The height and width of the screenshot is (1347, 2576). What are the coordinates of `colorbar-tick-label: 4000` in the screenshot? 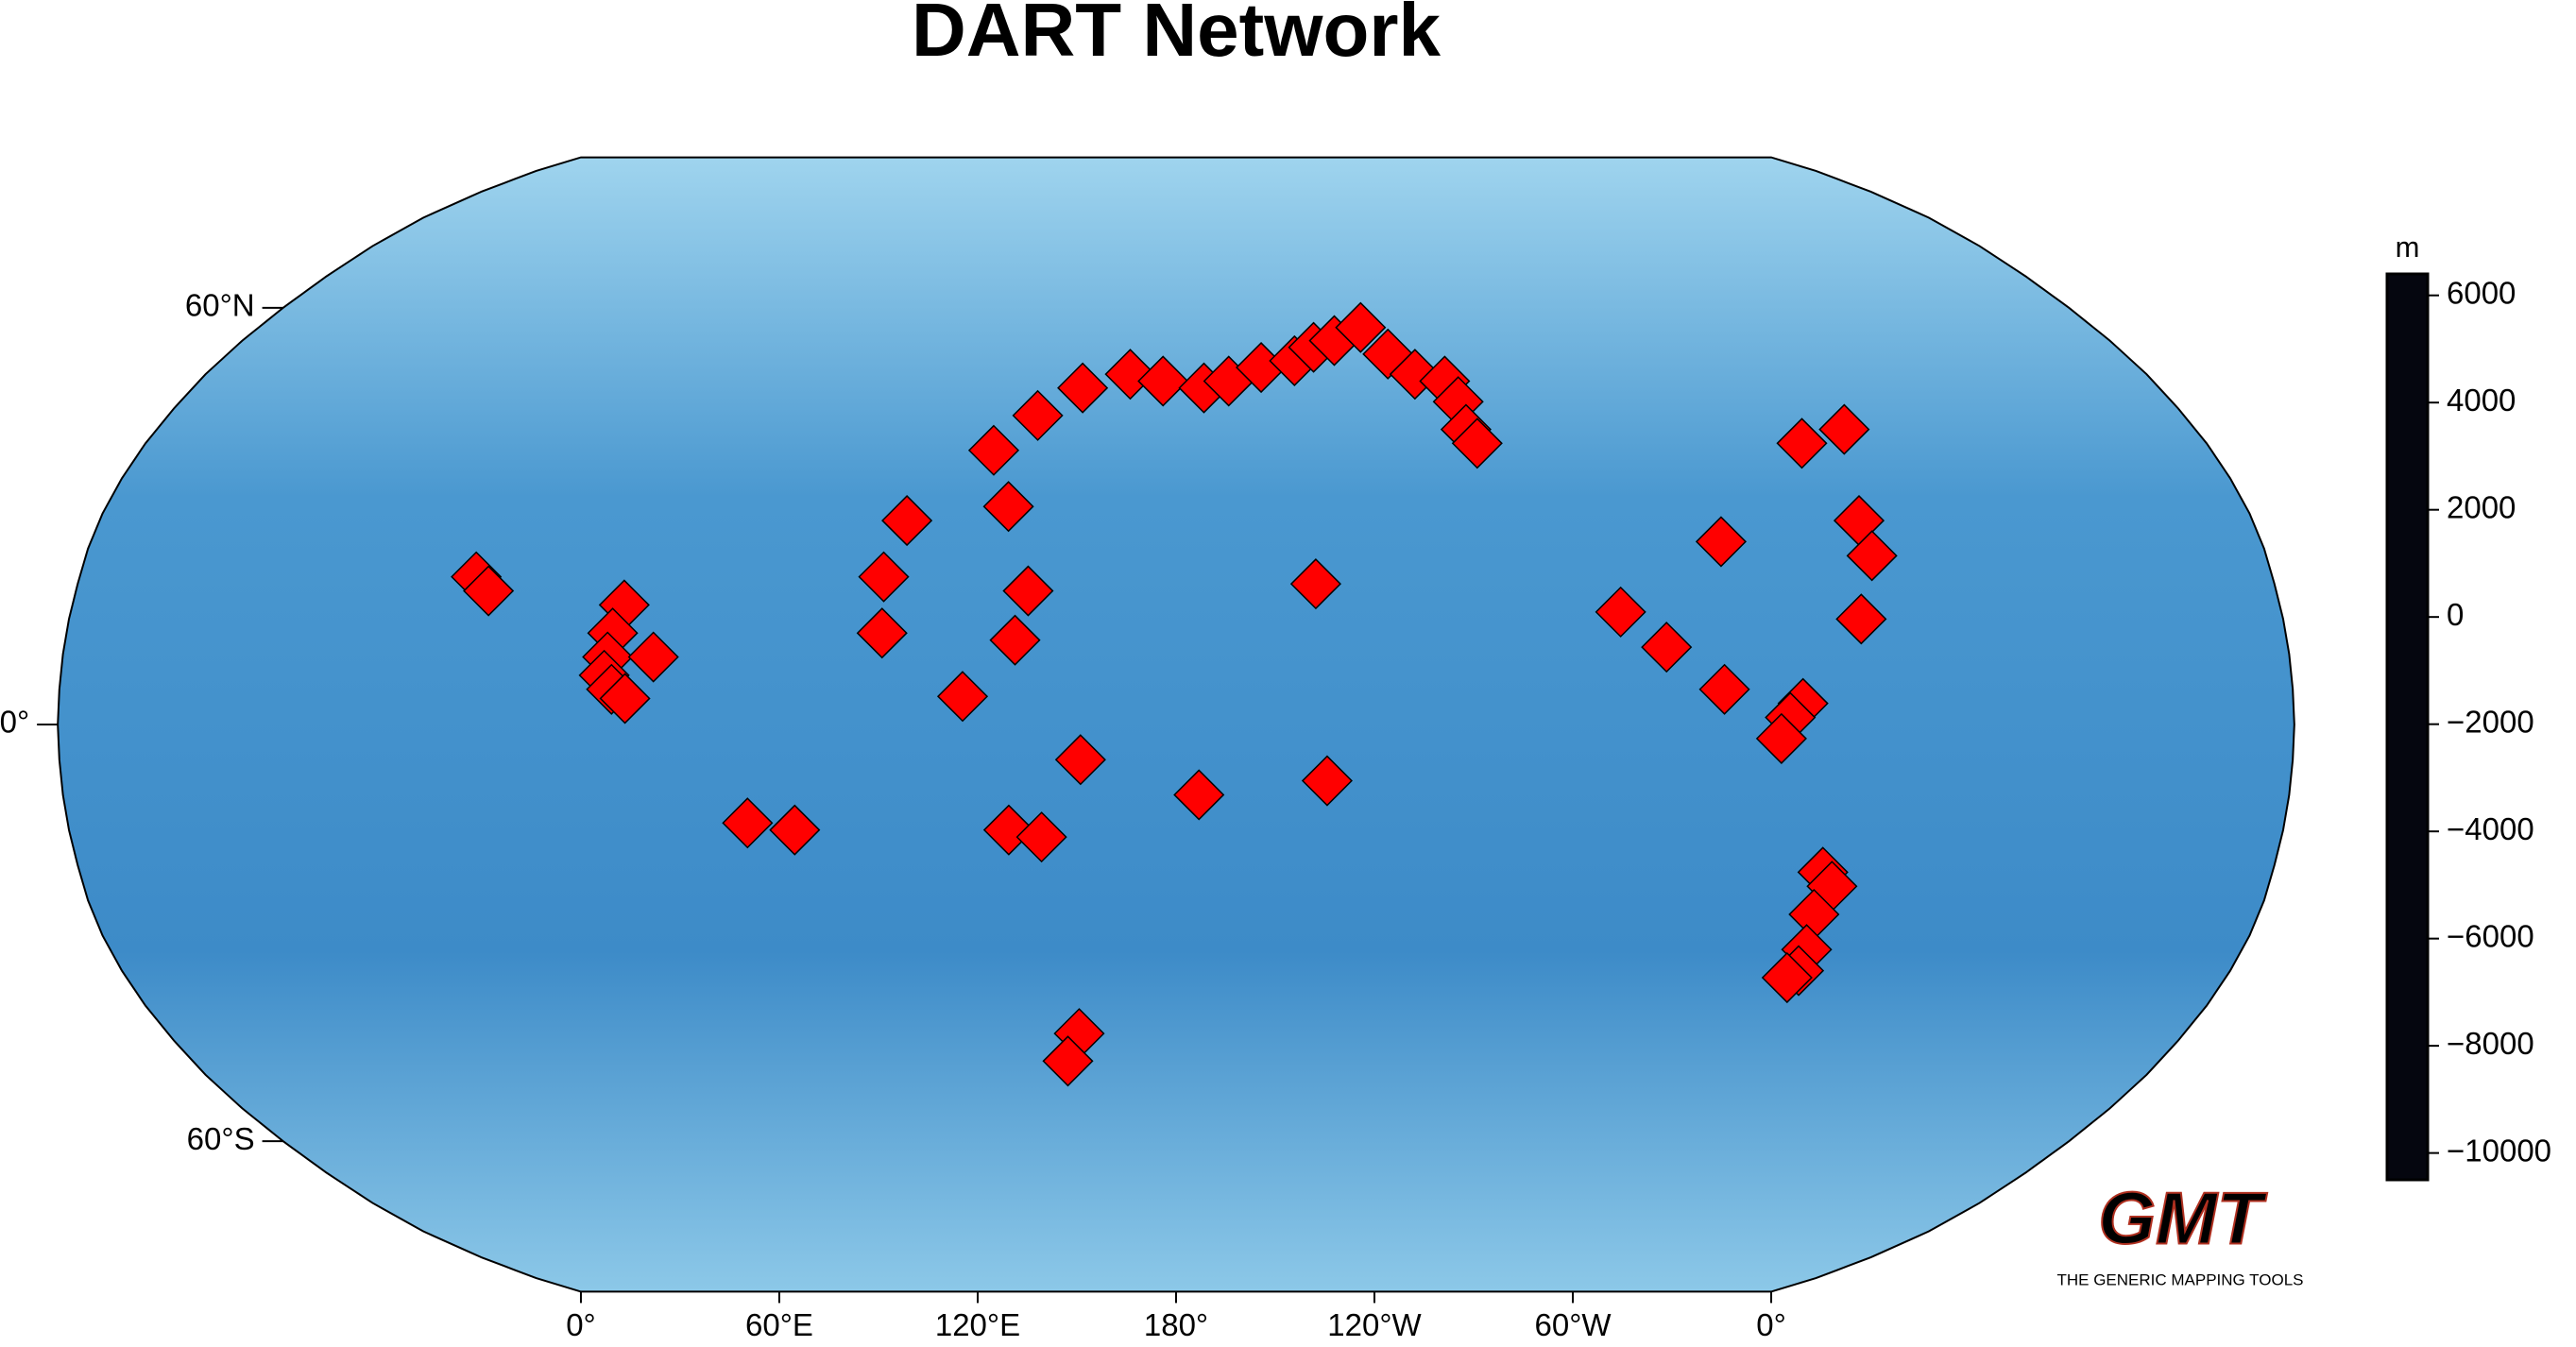 It's located at (2481, 401).